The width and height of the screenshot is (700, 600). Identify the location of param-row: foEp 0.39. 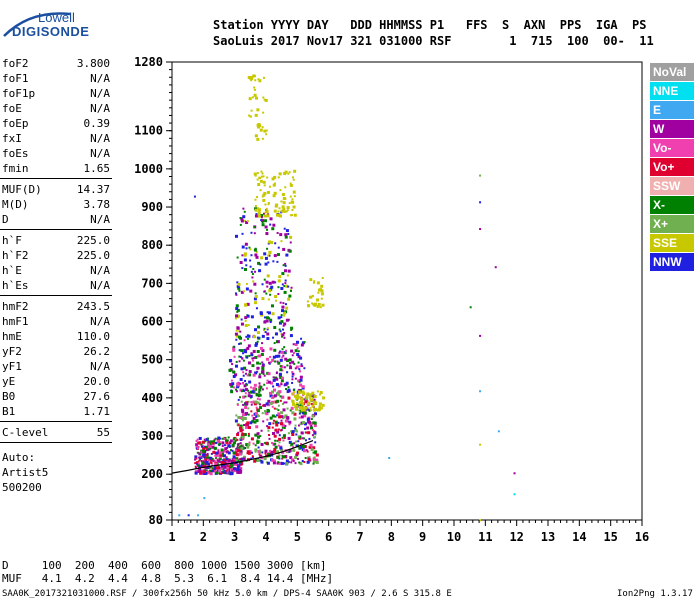
(56, 124).